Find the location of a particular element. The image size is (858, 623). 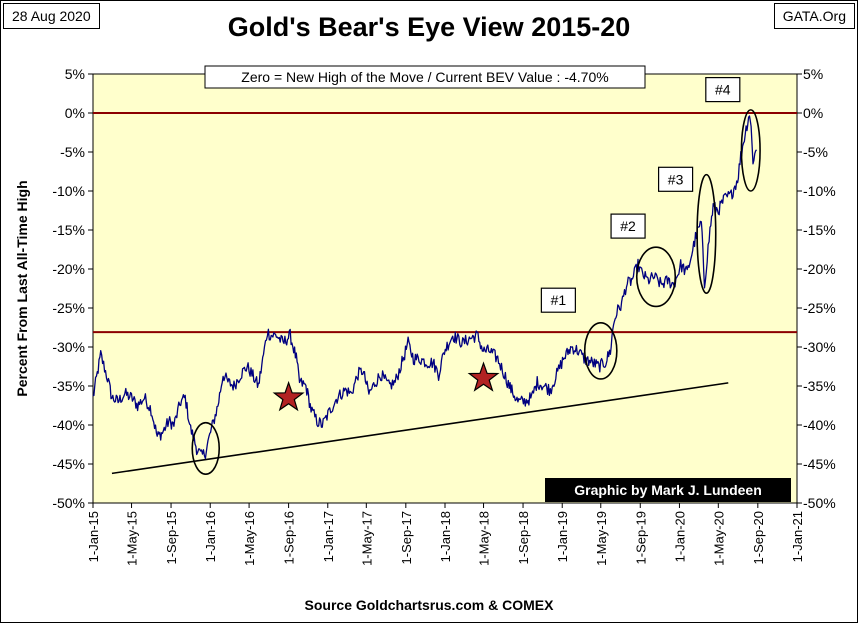

x-tick-label: 1-May-18 is located at coordinates (484, 538).